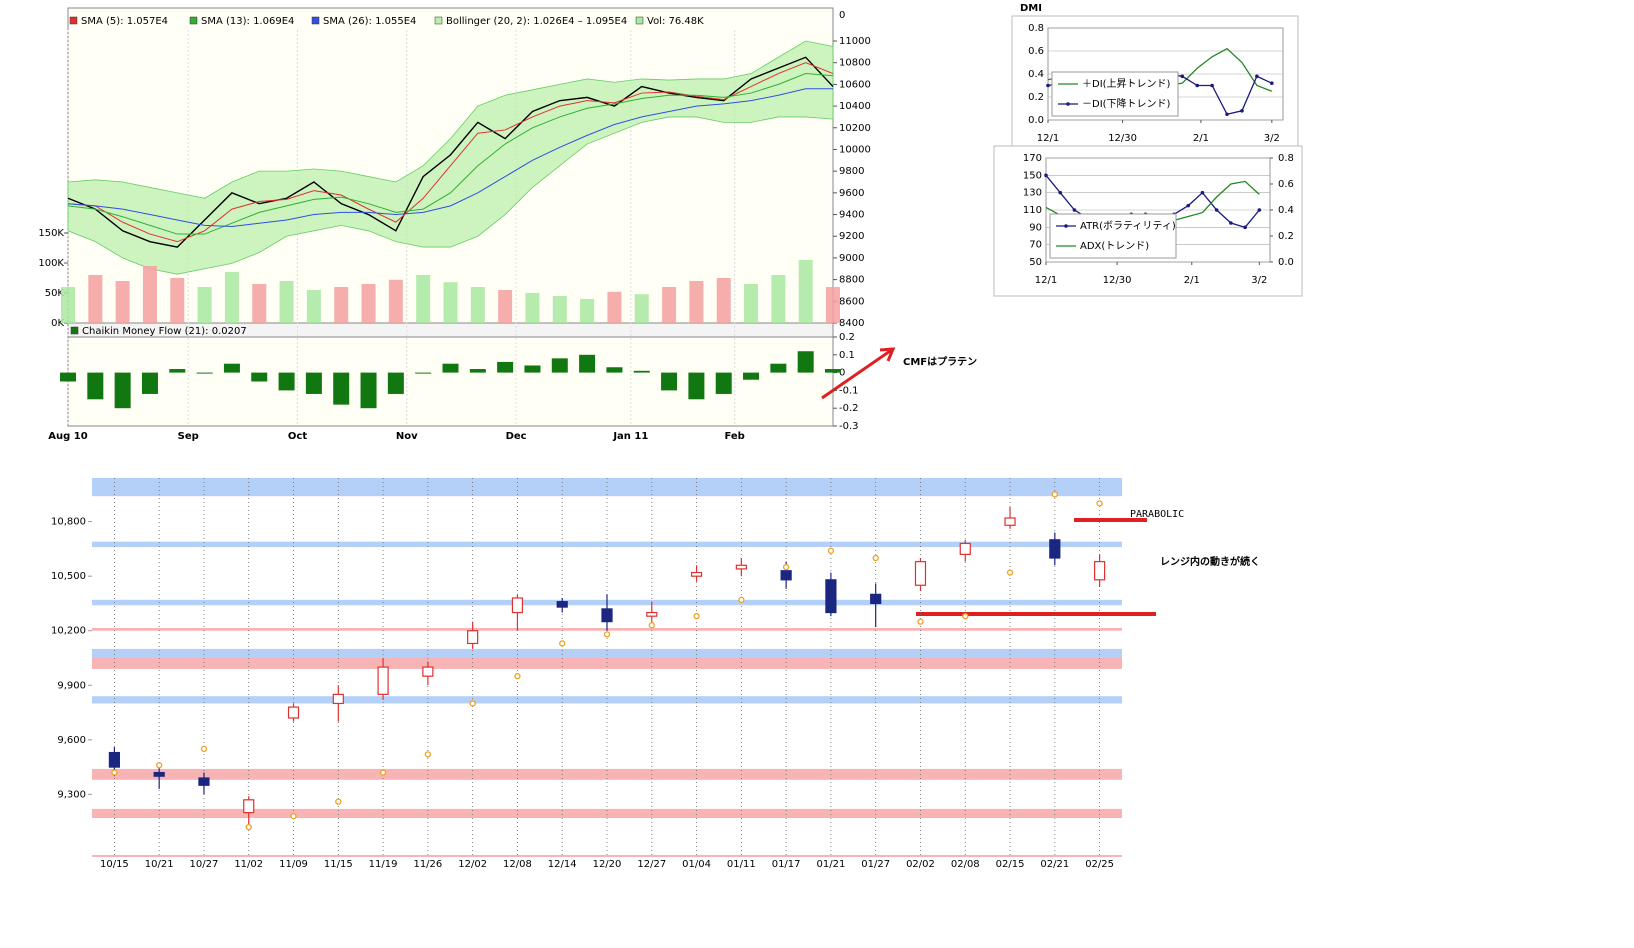  Describe the element at coordinates (875, 864) in the screenshot. I see `x-tick-label: 01/27` at that location.